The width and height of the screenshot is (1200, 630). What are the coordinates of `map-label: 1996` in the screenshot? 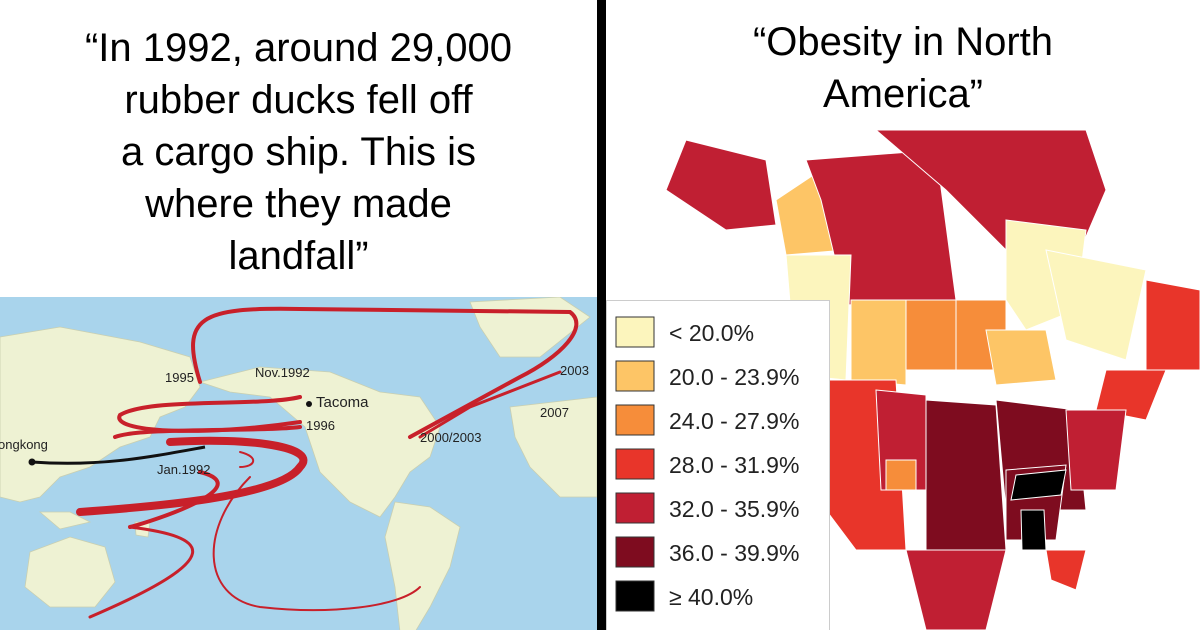 It's located at (320, 425).